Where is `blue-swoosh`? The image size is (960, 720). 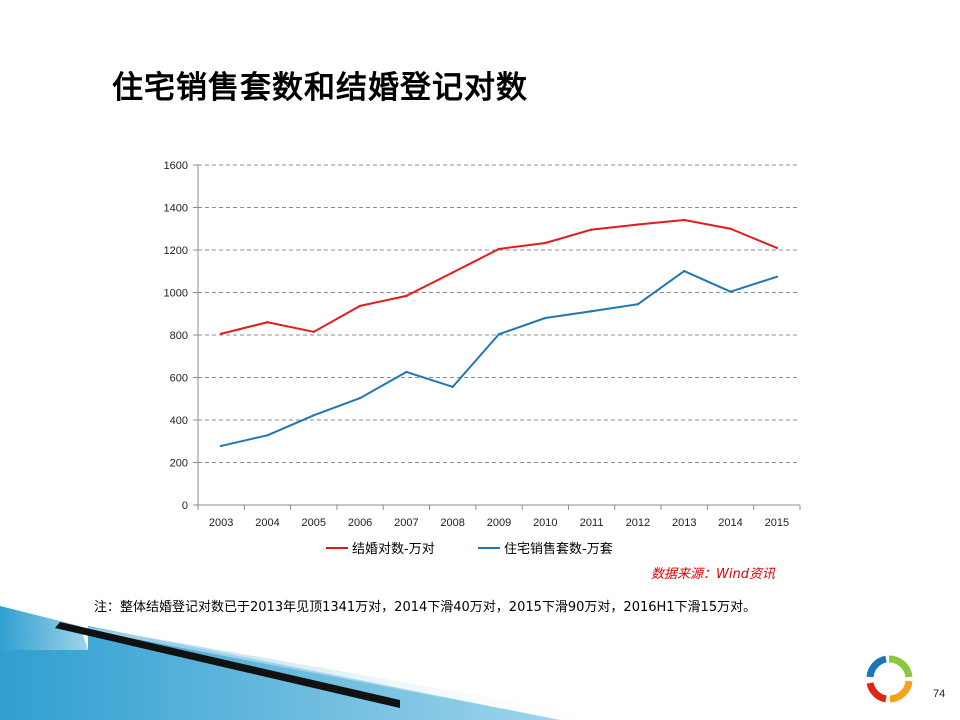
blue-swoosh is located at coordinates (44, 628).